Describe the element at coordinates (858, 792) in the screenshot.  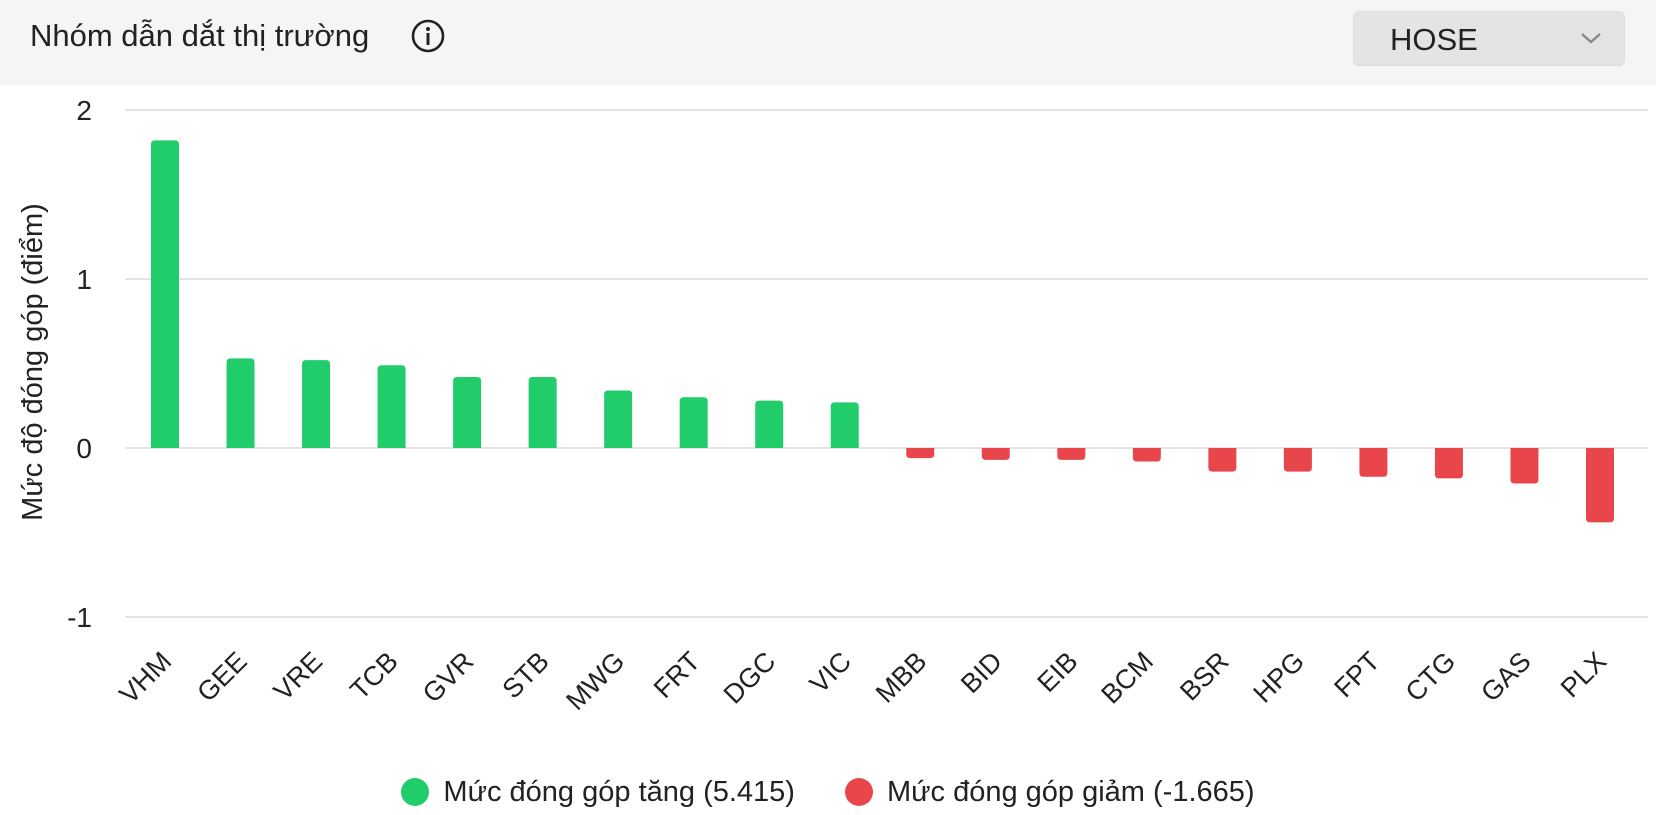
I see `legend-dot-negative` at that location.